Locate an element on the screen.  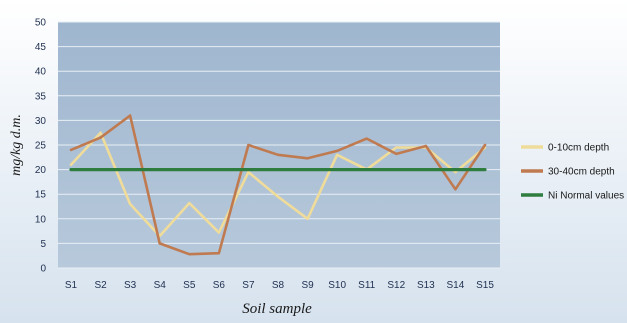
x-tick-label: S12 is located at coordinates (396, 285).